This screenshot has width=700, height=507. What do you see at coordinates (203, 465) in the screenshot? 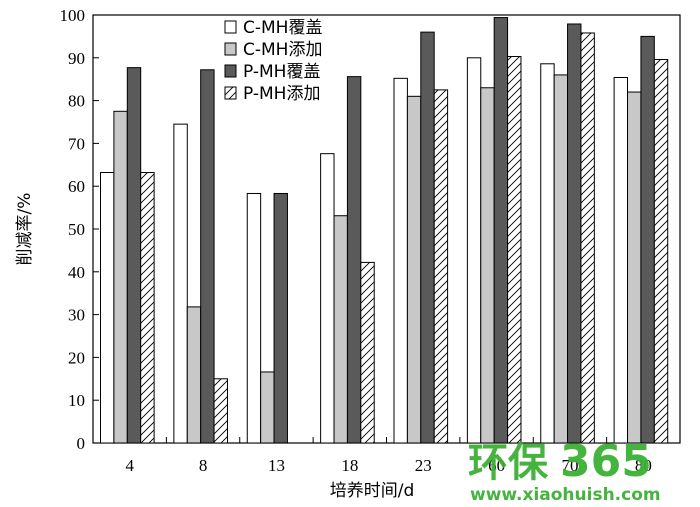
I see `x-tick-label: 8` at bounding box center [203, 465].